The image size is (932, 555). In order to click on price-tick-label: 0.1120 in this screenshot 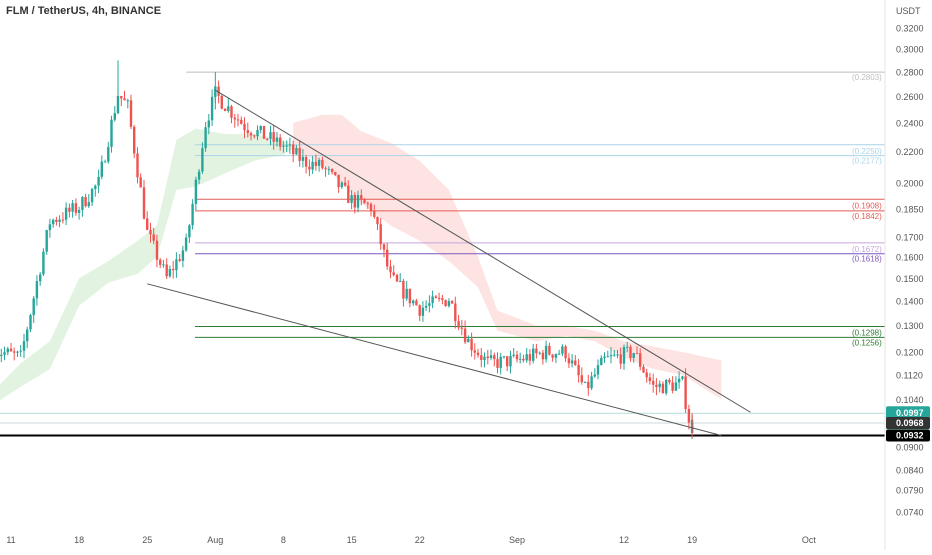, I will do `click(909, 375)`.